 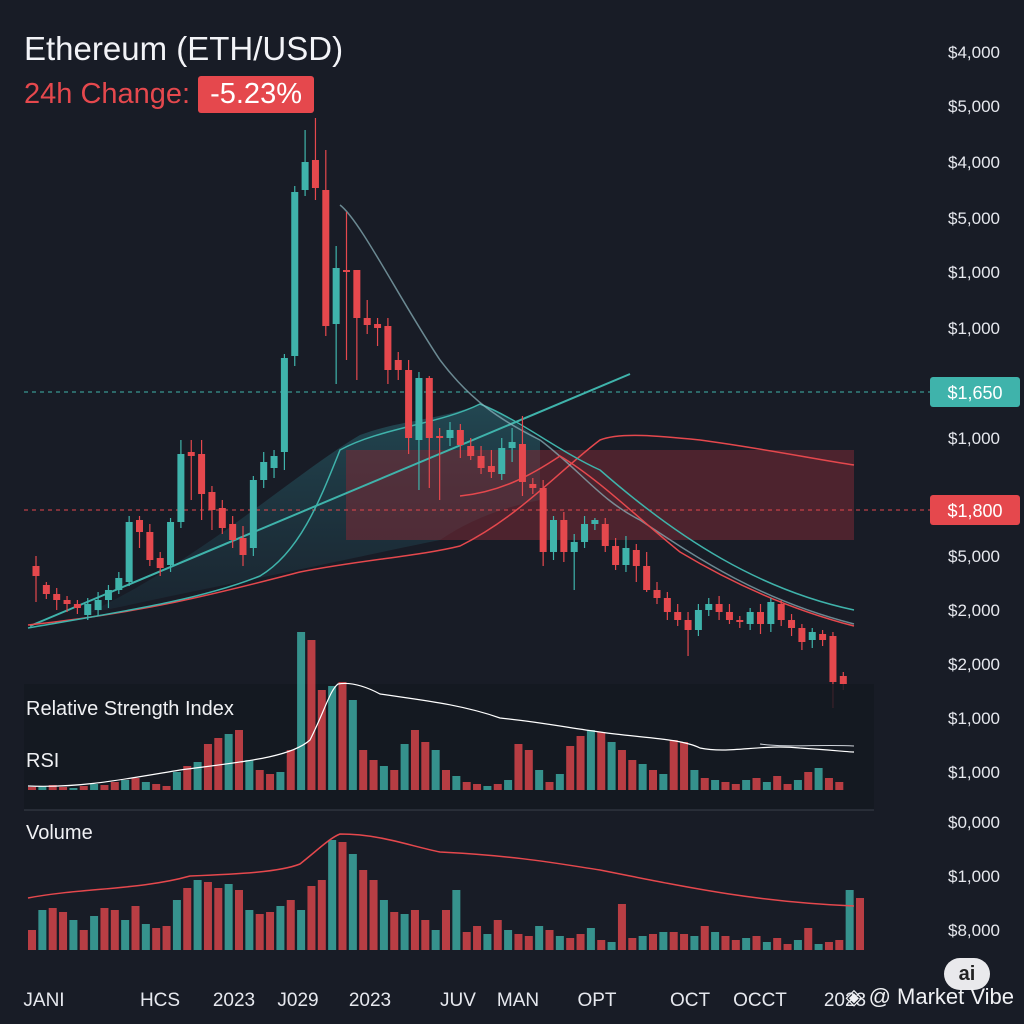 I want to click on x-axis-tick-label: JANI, so click(x=43, y=1000).